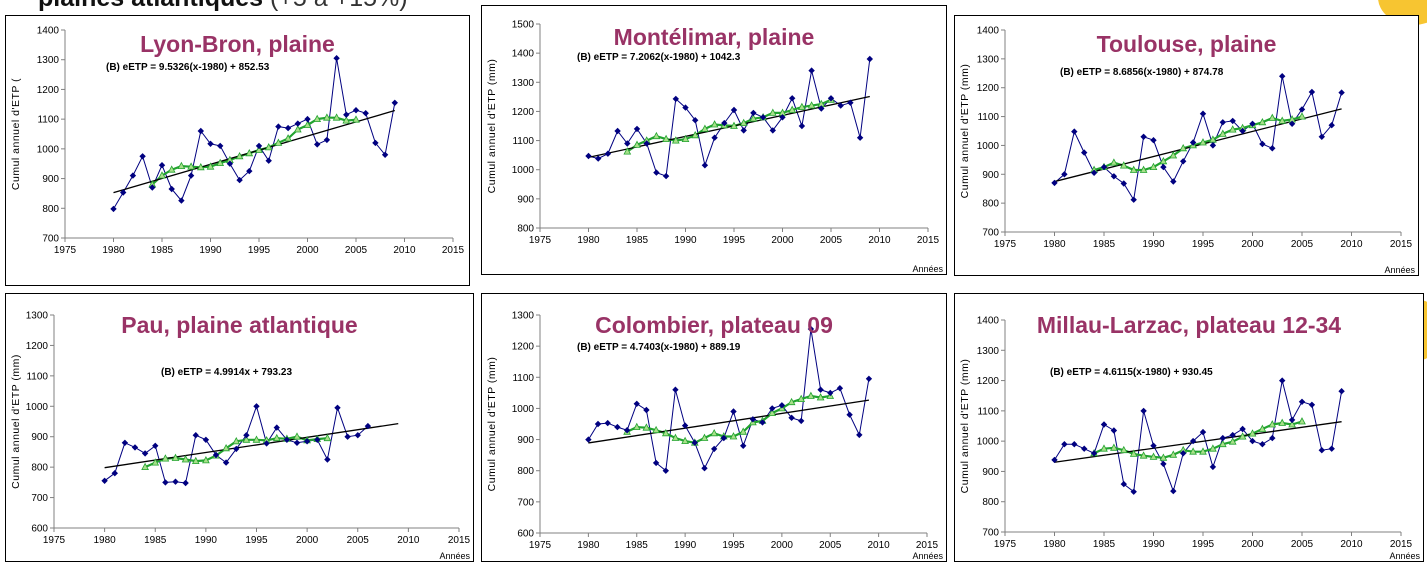 This screenshot has height=563, width=1427. I want to click on trend-equation: (B) eETP = 4.6115(x-1980) + 930.45, so click(1131, 372).